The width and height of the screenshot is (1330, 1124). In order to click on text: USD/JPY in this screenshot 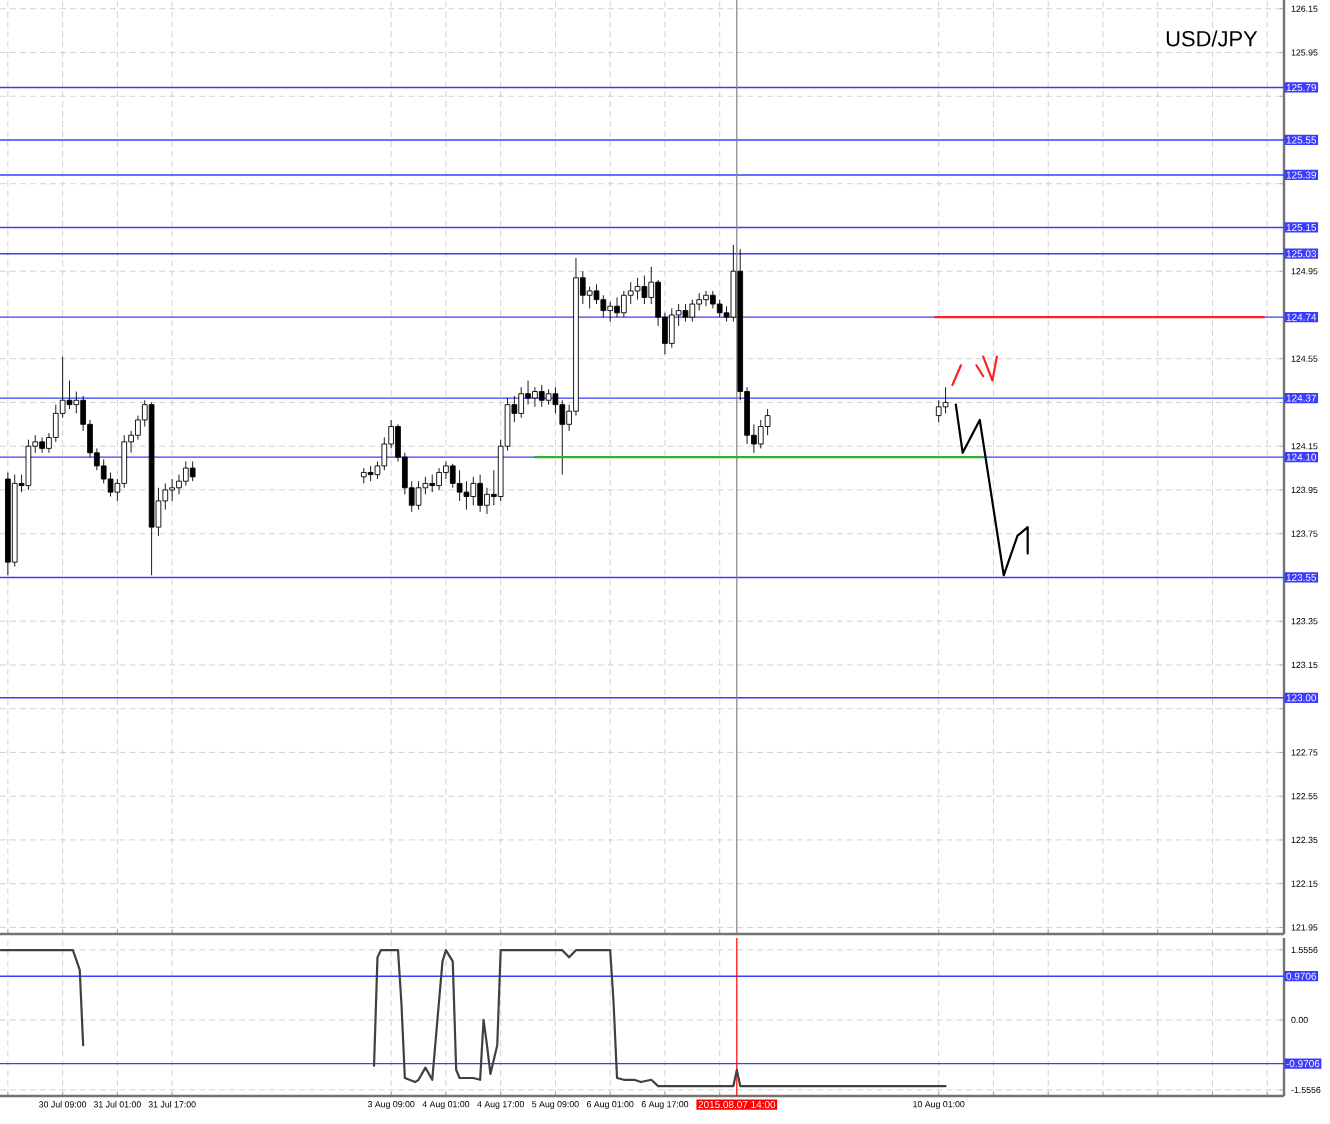, I will do `click(1212, 38)`.